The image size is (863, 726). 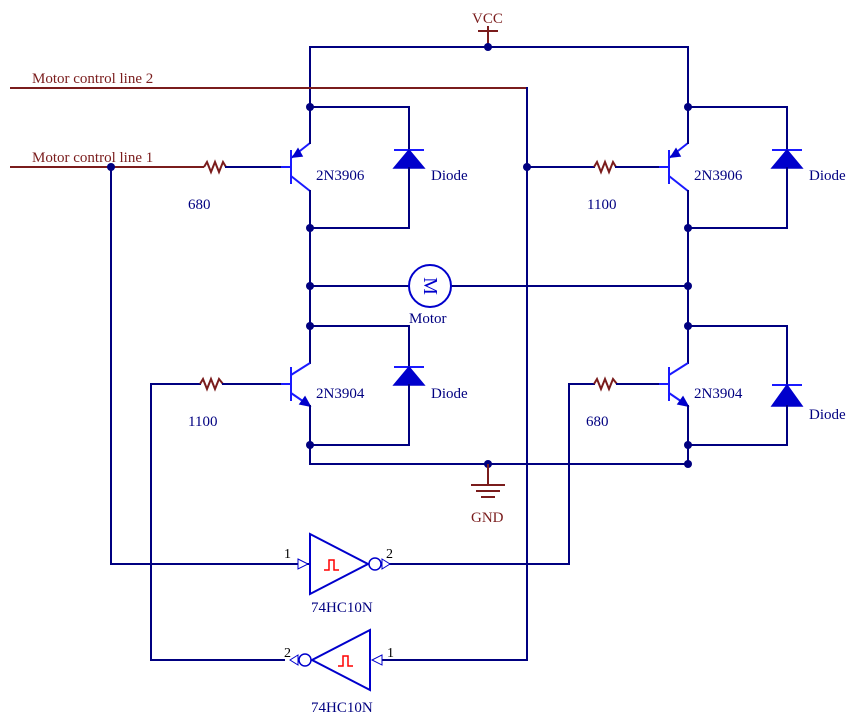 I want to click on diode-top-right, so click(x=787, y=188).